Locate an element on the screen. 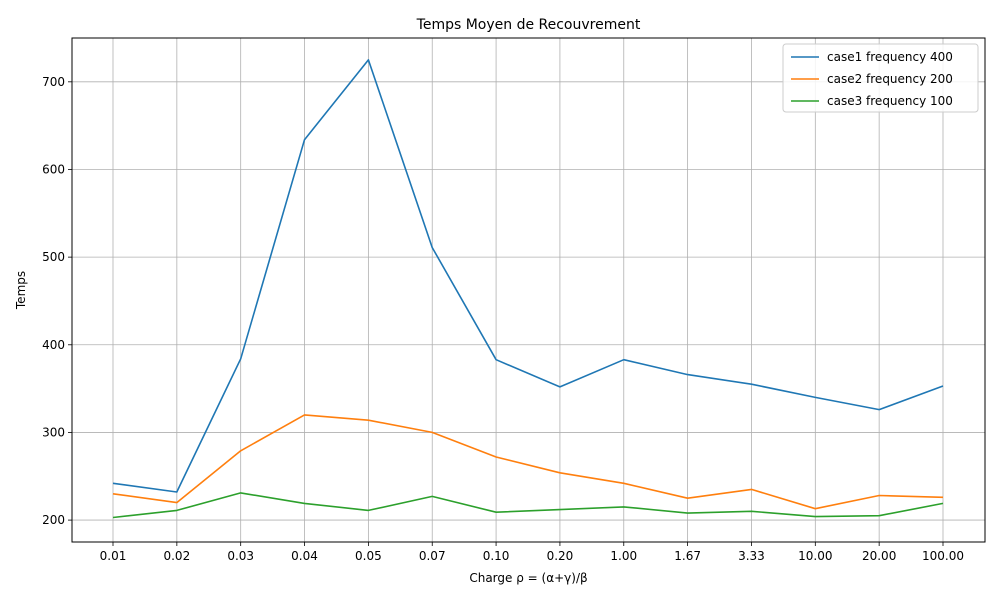  x-tick-label: 0.03 is located at coordinates (240, 556).